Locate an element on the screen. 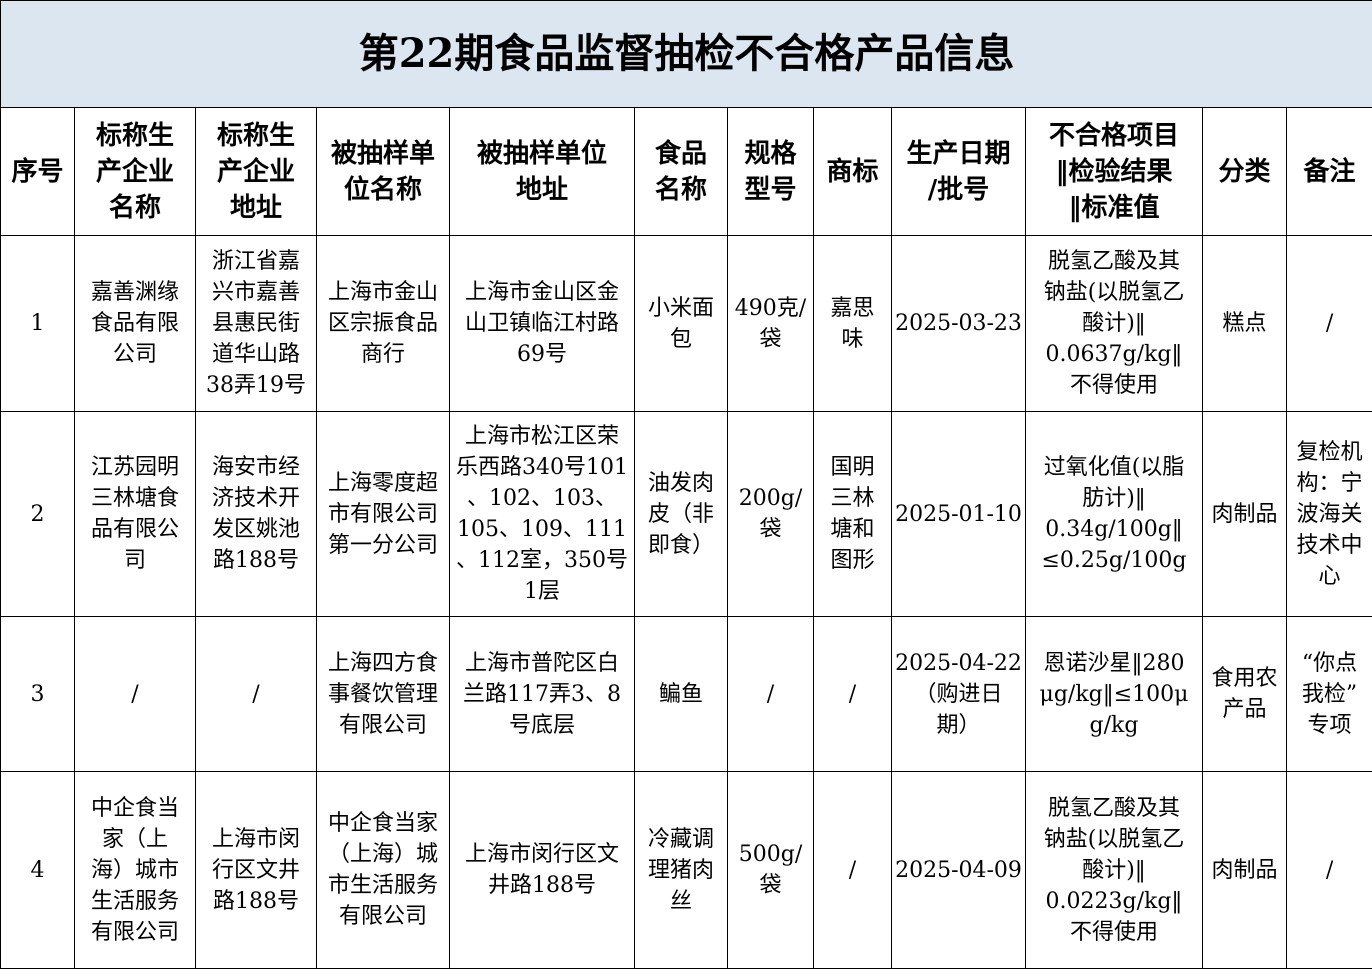  cell-seq: 4 is located at coordinates (37, 870).